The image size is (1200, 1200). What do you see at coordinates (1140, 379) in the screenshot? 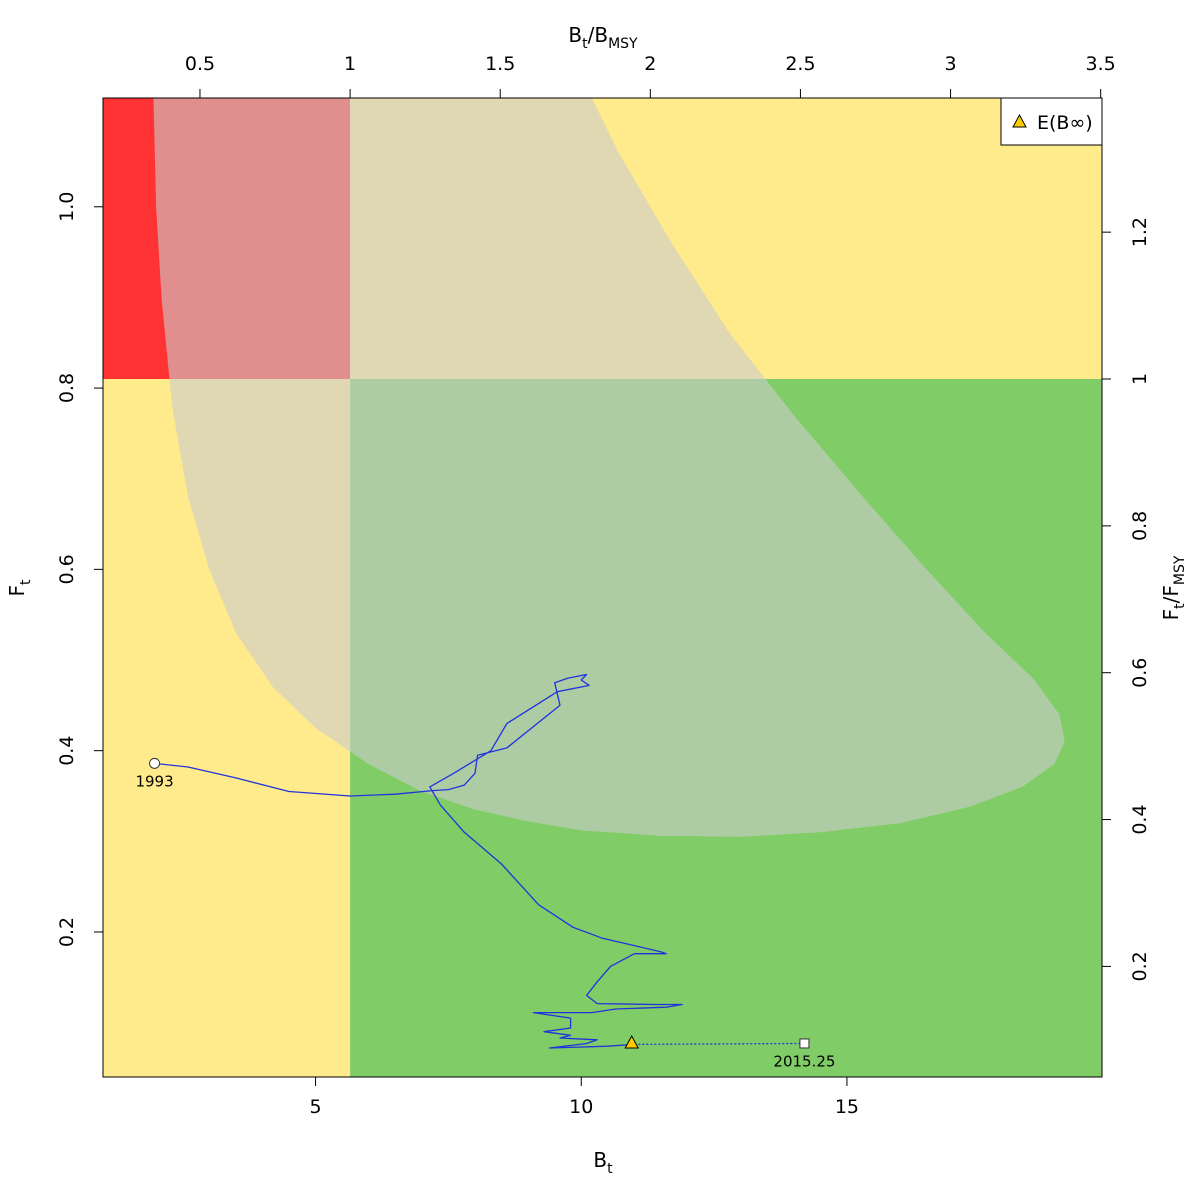
I see `right-tick-label: 1` at bounding box center [1140, 379].